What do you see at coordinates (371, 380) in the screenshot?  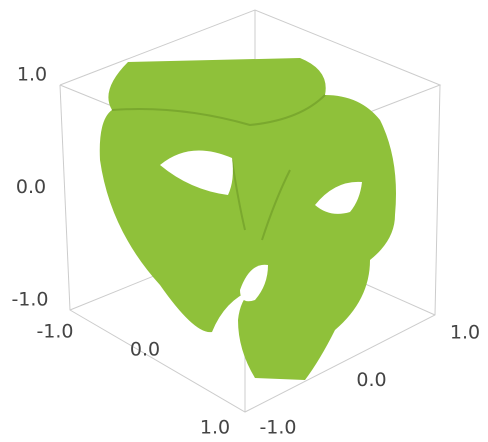 I see `y-tick-label: 0.0` at bounding box center [371, 380].